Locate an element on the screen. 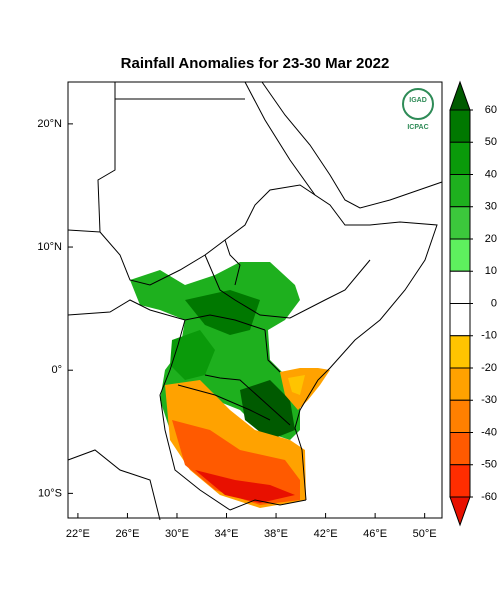 The width and height of the screenshot is (500, 600). colorbar-tick-label: 30 is located at coordinates (491, 207).